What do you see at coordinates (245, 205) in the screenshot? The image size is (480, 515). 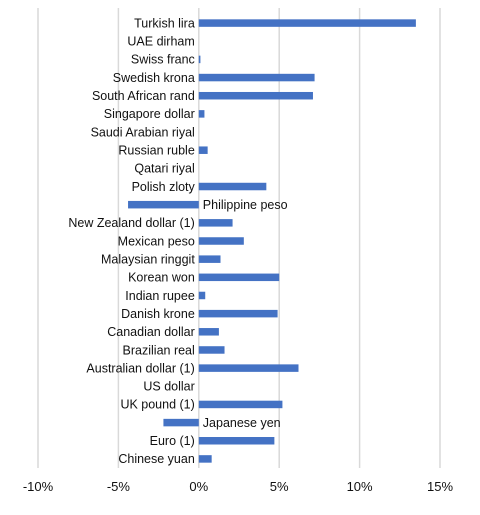 I see `category-label: Philippine peso` at bounding box center [245, 205].